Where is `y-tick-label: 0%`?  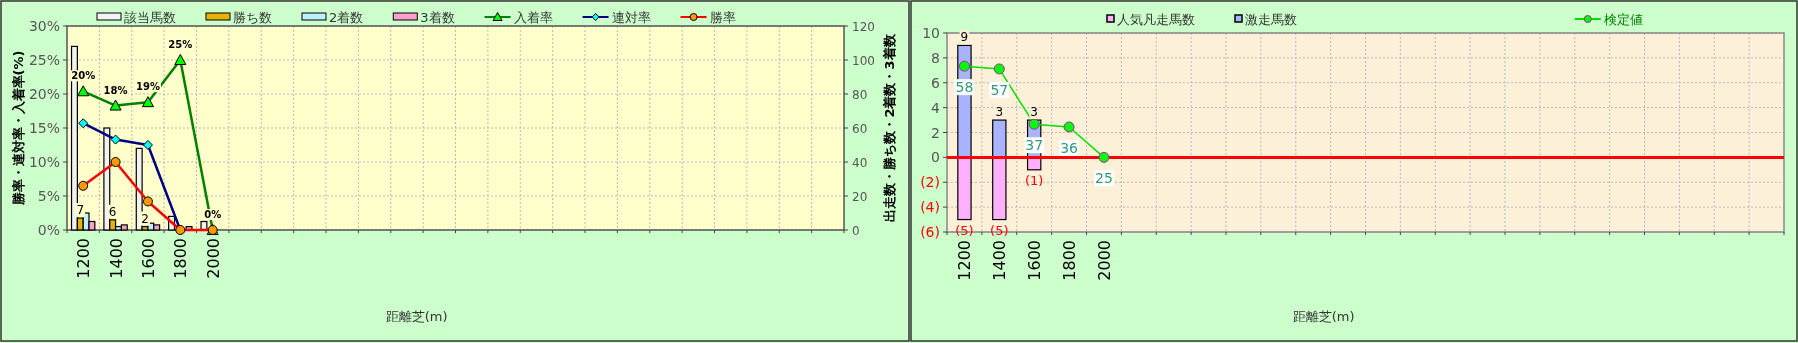 y-tick-label: 0% is located at coordinates (48, 230).